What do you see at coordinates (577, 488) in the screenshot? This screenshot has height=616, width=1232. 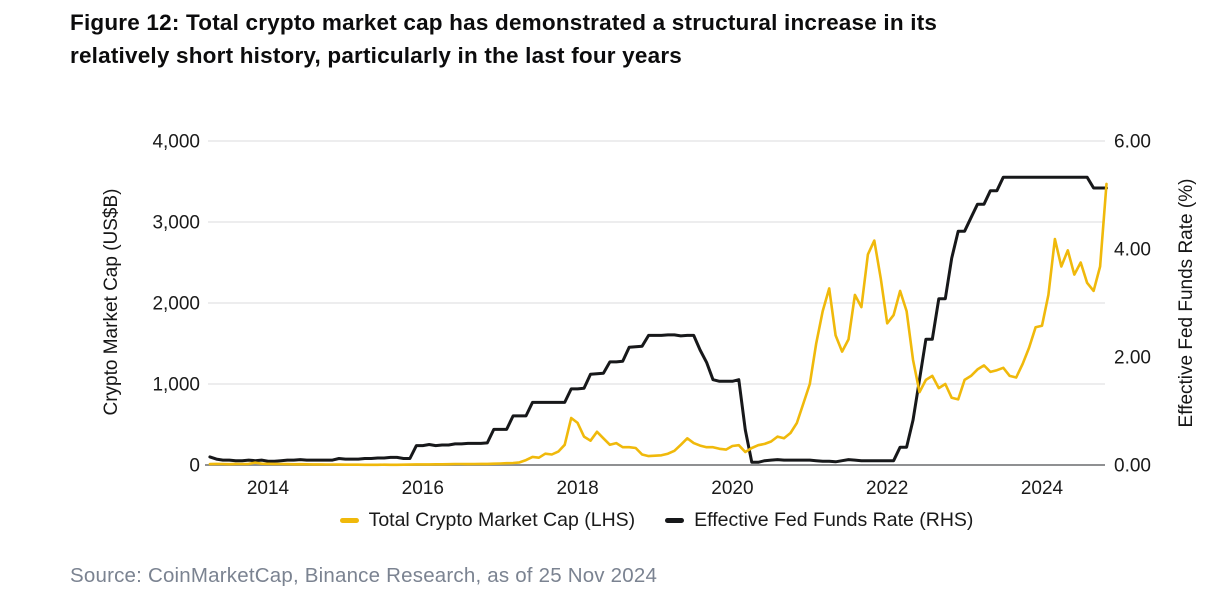 I see `x-axis-tick-label: 2018` at bounding box center [577, 488].